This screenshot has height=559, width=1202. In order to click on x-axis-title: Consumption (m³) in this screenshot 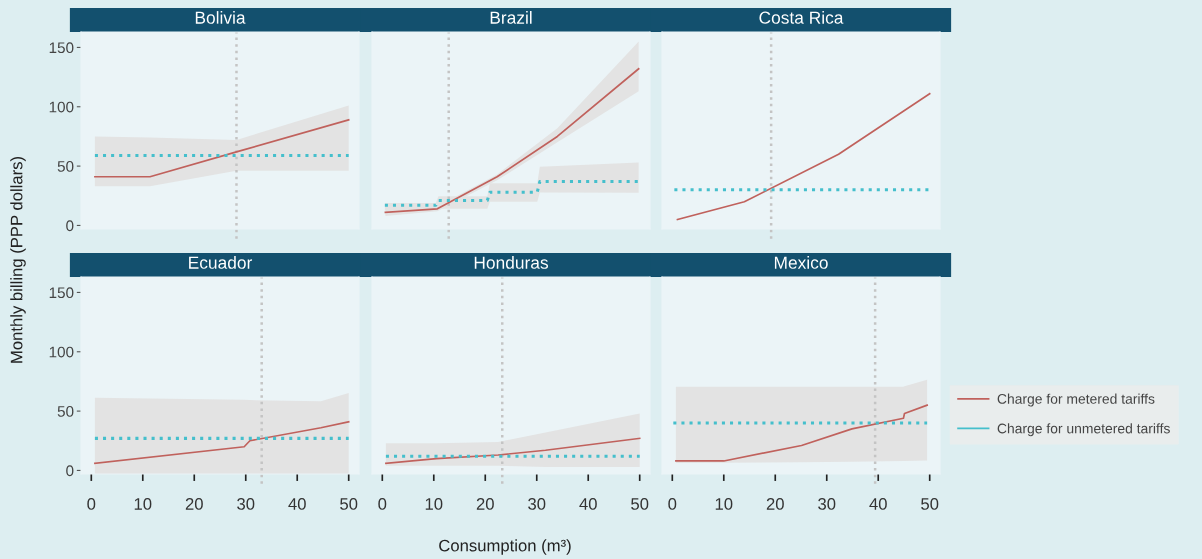, I will do `click(505, 547)`.